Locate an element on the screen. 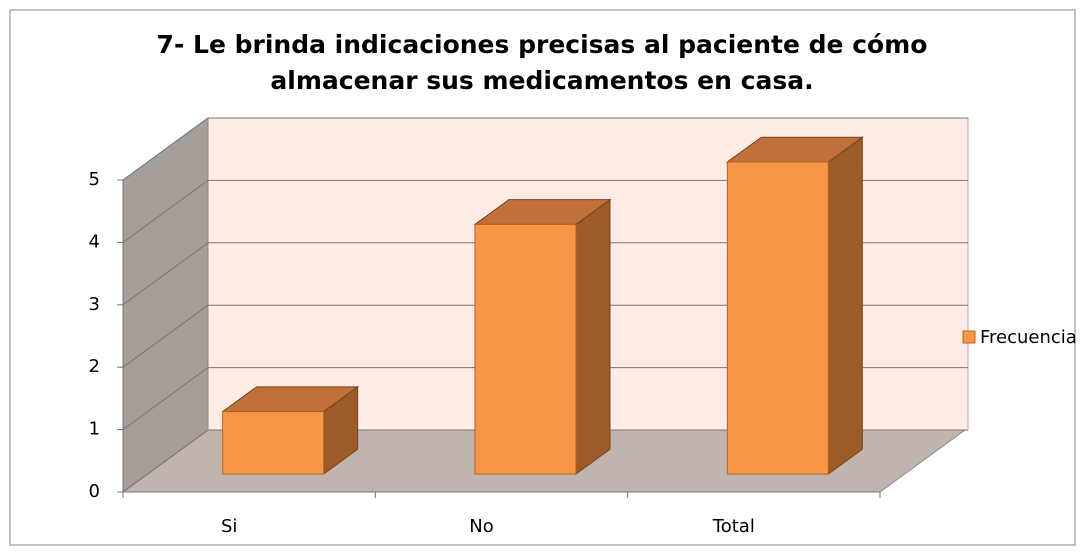 This screenshot has height=559, width=1085. x-tick-label: Si is located at coordinates (229, 526).